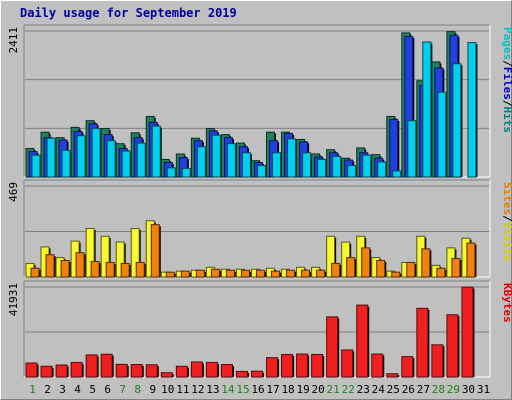 The width and height of the screenshot is (512, 400). What do you see at coordinates (408, 389) in the screenshot?
I see `x-tick-label-26: 26` at bounding box center [408, 389].